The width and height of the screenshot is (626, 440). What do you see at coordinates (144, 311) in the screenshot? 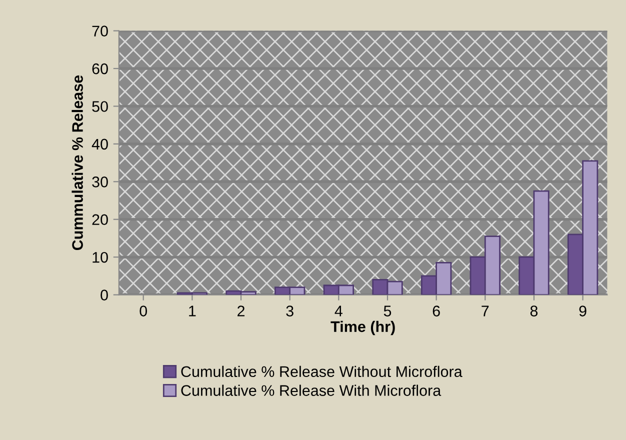
I see `x-tick-label: 0` at bounding box center [144, 311].